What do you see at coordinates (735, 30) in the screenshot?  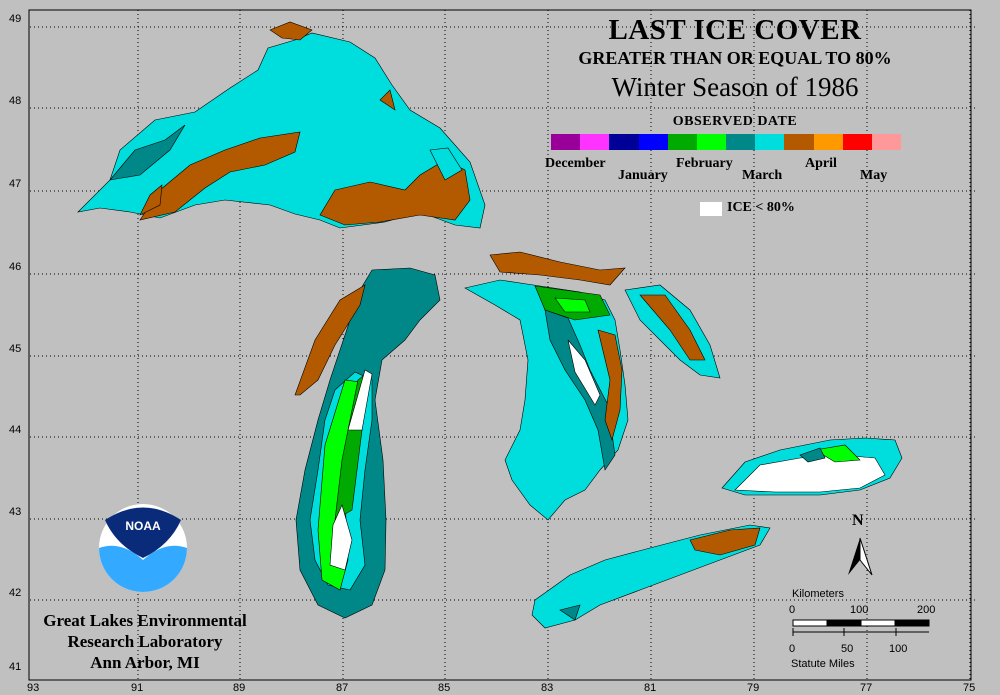 I see `map-title: LAST ICE COVER` at bounding box center [735, 30].